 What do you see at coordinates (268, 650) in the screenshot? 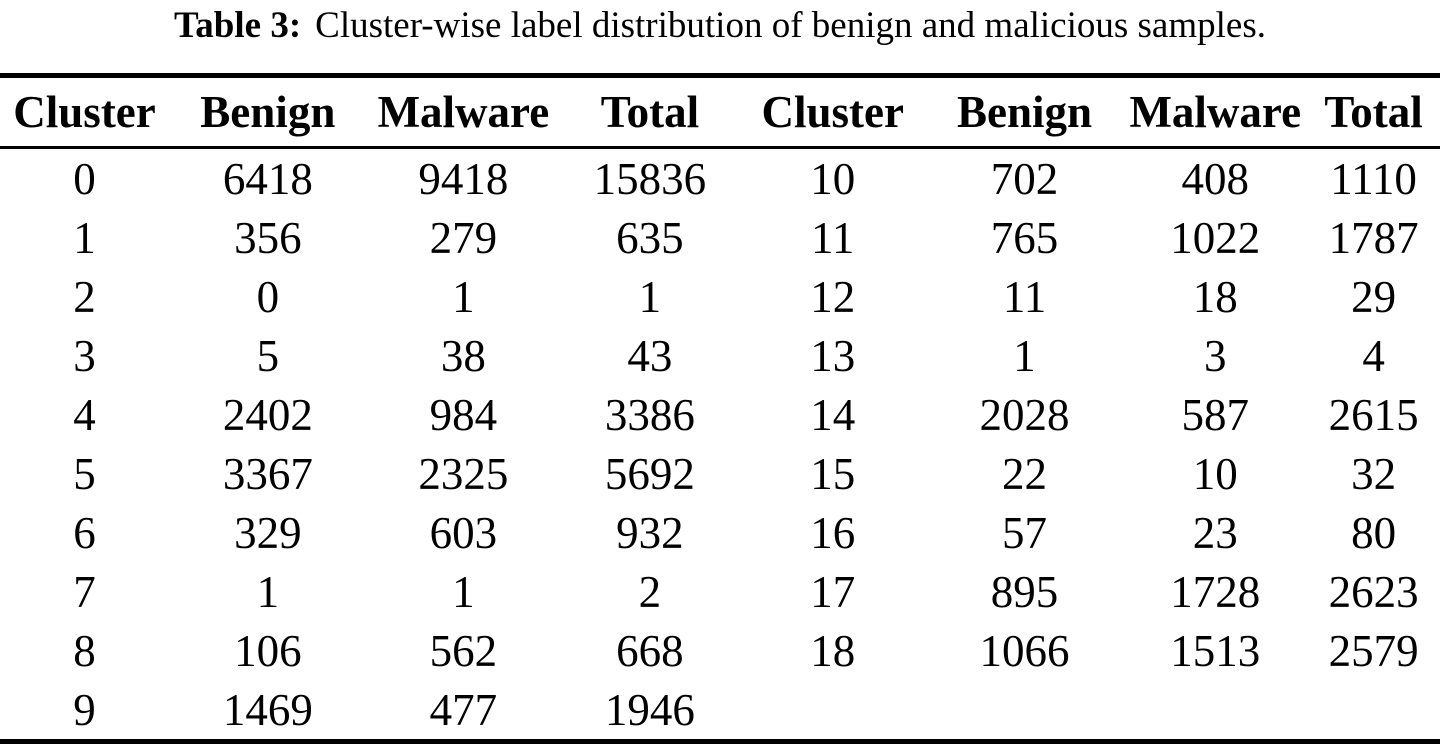
I see `count-cell: 106` at bounding box center [268, 650].